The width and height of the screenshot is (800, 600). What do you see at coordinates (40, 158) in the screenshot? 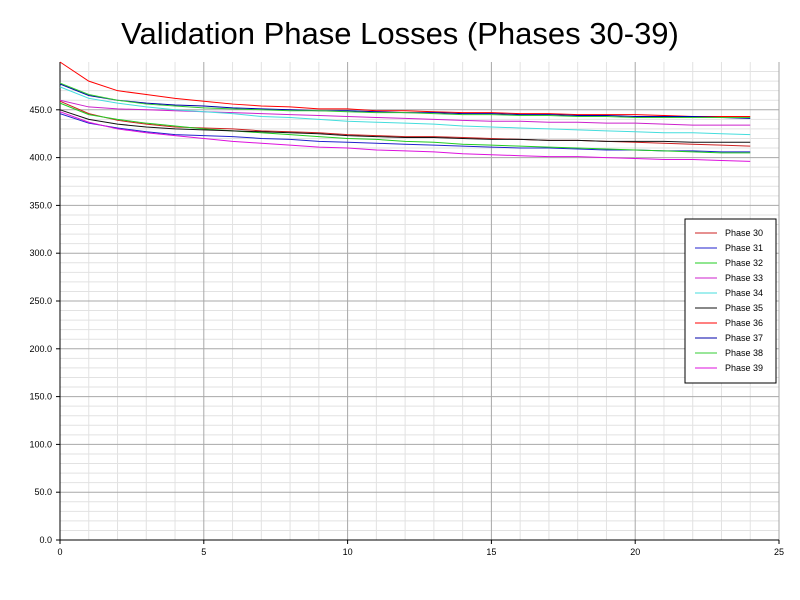
I see `y-tick-label: 400.0` at bounding box center [40, 158].